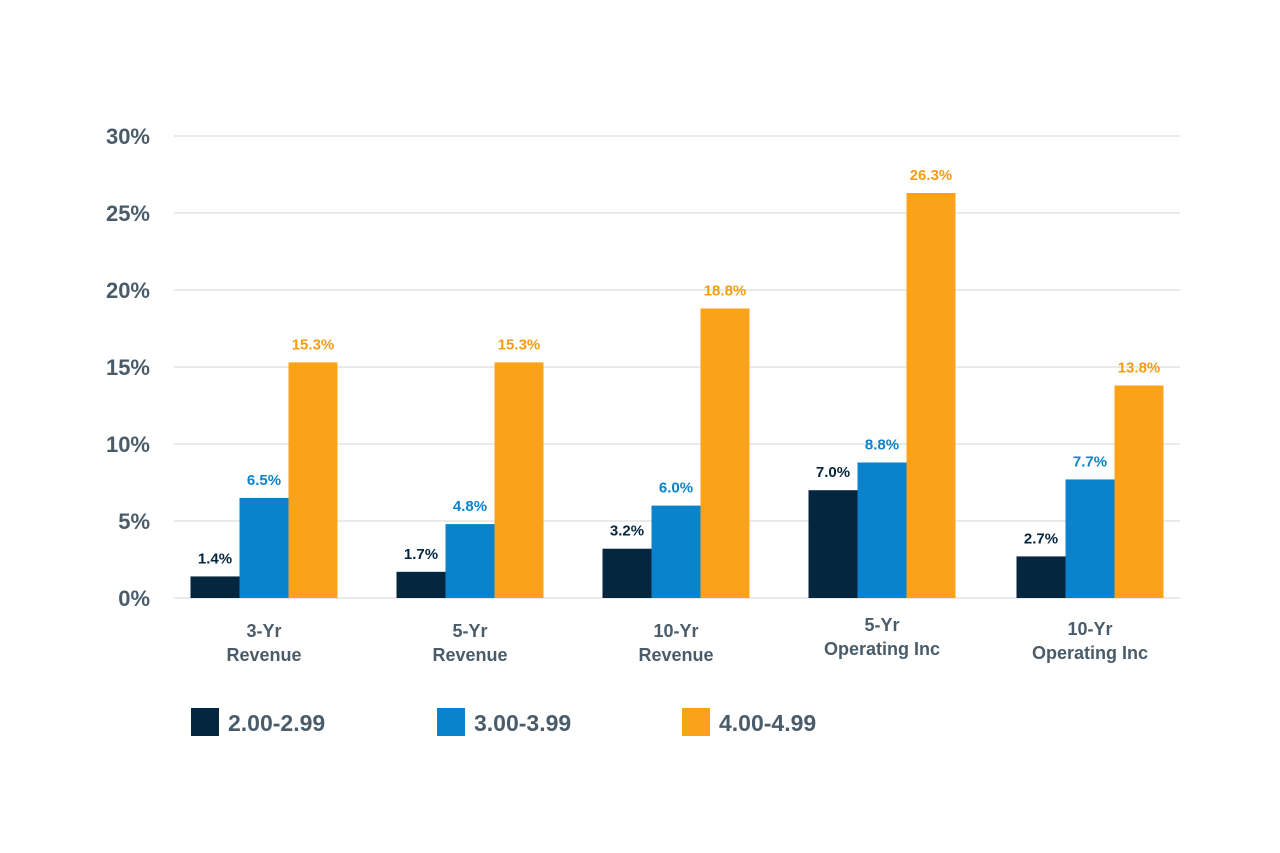 The image size is (1280, 853). What do you see at coordinates (627, 573) in the screenshot?
I see `bar-2.00-2.99-2` at bounding box center [627, 573].